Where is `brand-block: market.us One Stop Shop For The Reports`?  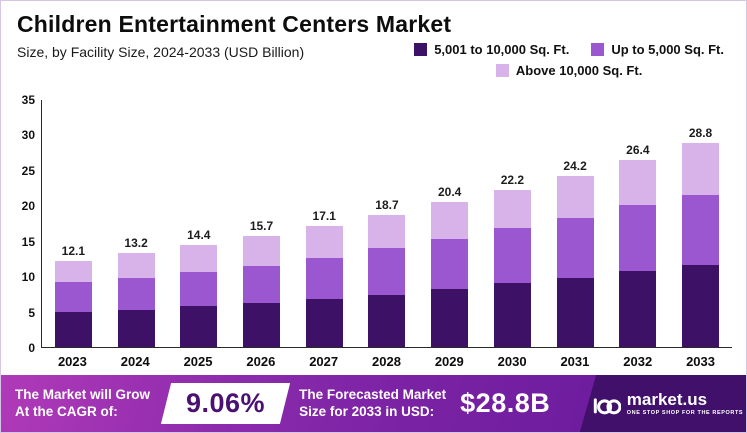 brand-block: market.us One Stop Shop For The Reports is located at coordinates (667, 403).